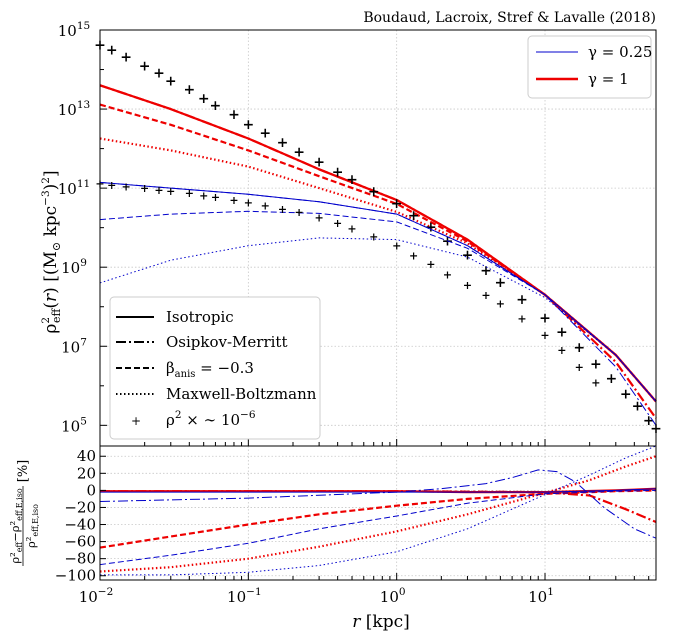 The image size is (673, 635). Describe the element at coordinates (74, 109) in the screenshot. I see `top-ytick-label: 10¹³` at that location.